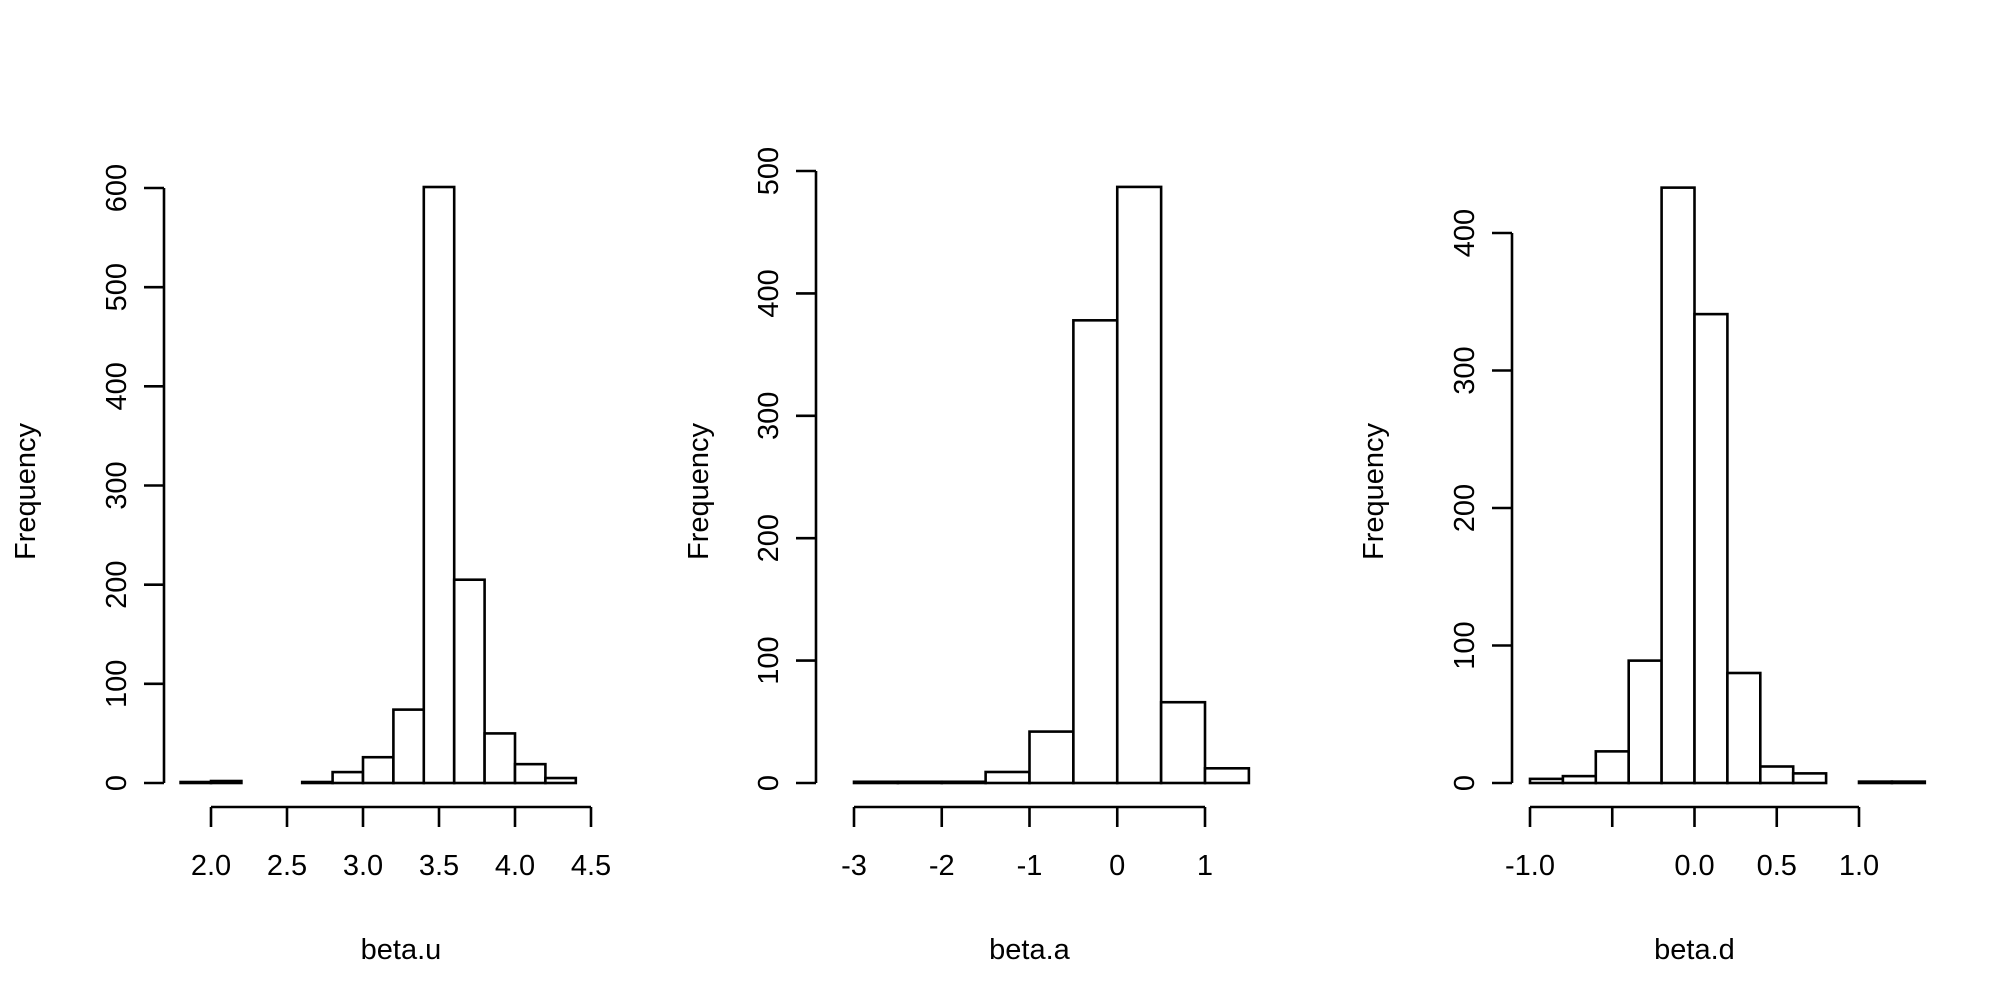 This screenshot has height=1000, width=2000. Describe the element at coordinates (117, 188) in the screenshot. I see `y-tick-label: 600` at that location.